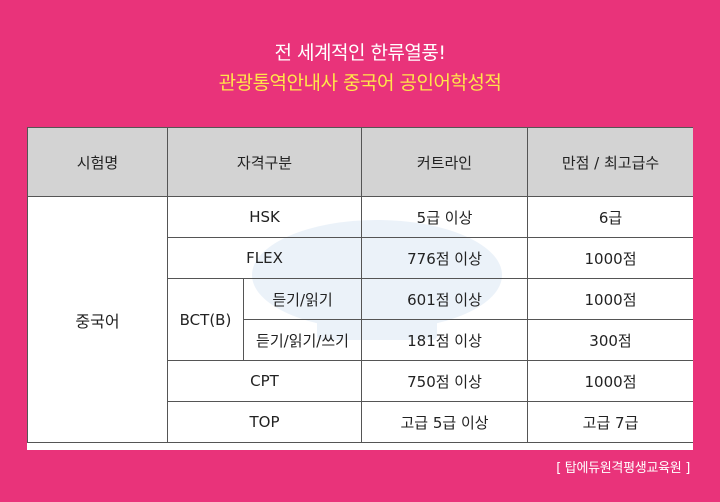 This screenshot has height=502, width=720. What do you see at coordinates (97, 162) in the screenshot?
I see `header-exam-name: 시험명` at bounding box center [97, 162].